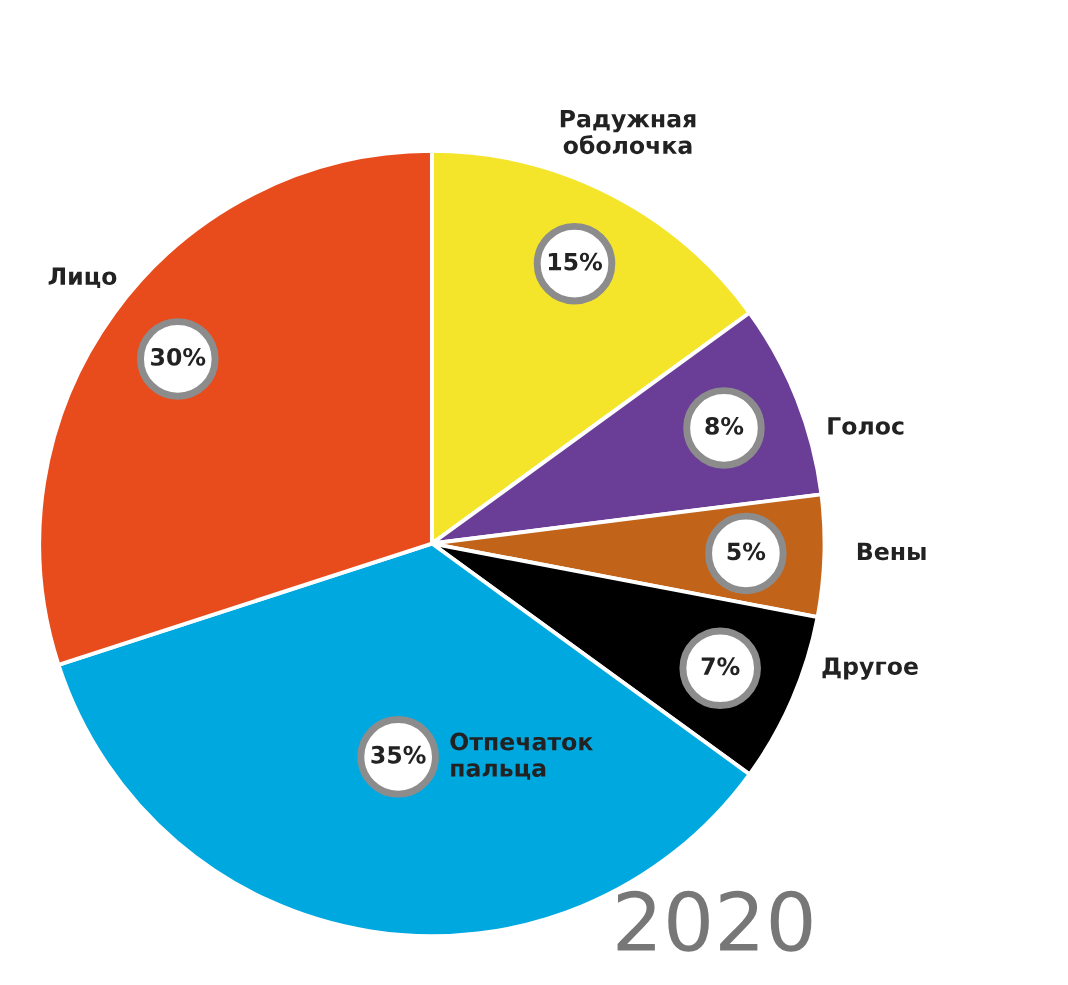 The width and height of the screenshot is (1068, 985). I want to click on slice-label: Голос, so click(866, 426).